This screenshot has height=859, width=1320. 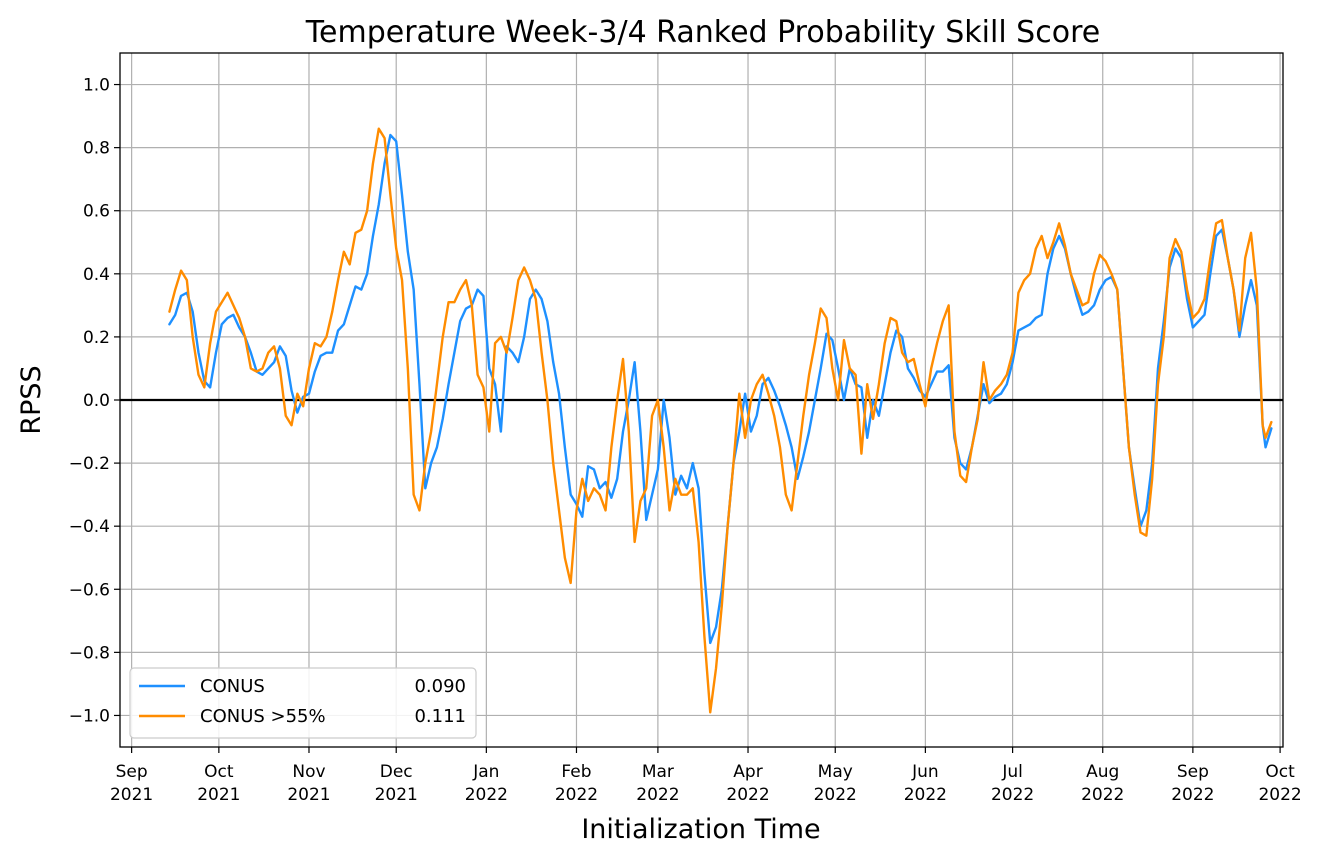 I want to click on y-tick-label: −0.4, so click(x=89, y=527).